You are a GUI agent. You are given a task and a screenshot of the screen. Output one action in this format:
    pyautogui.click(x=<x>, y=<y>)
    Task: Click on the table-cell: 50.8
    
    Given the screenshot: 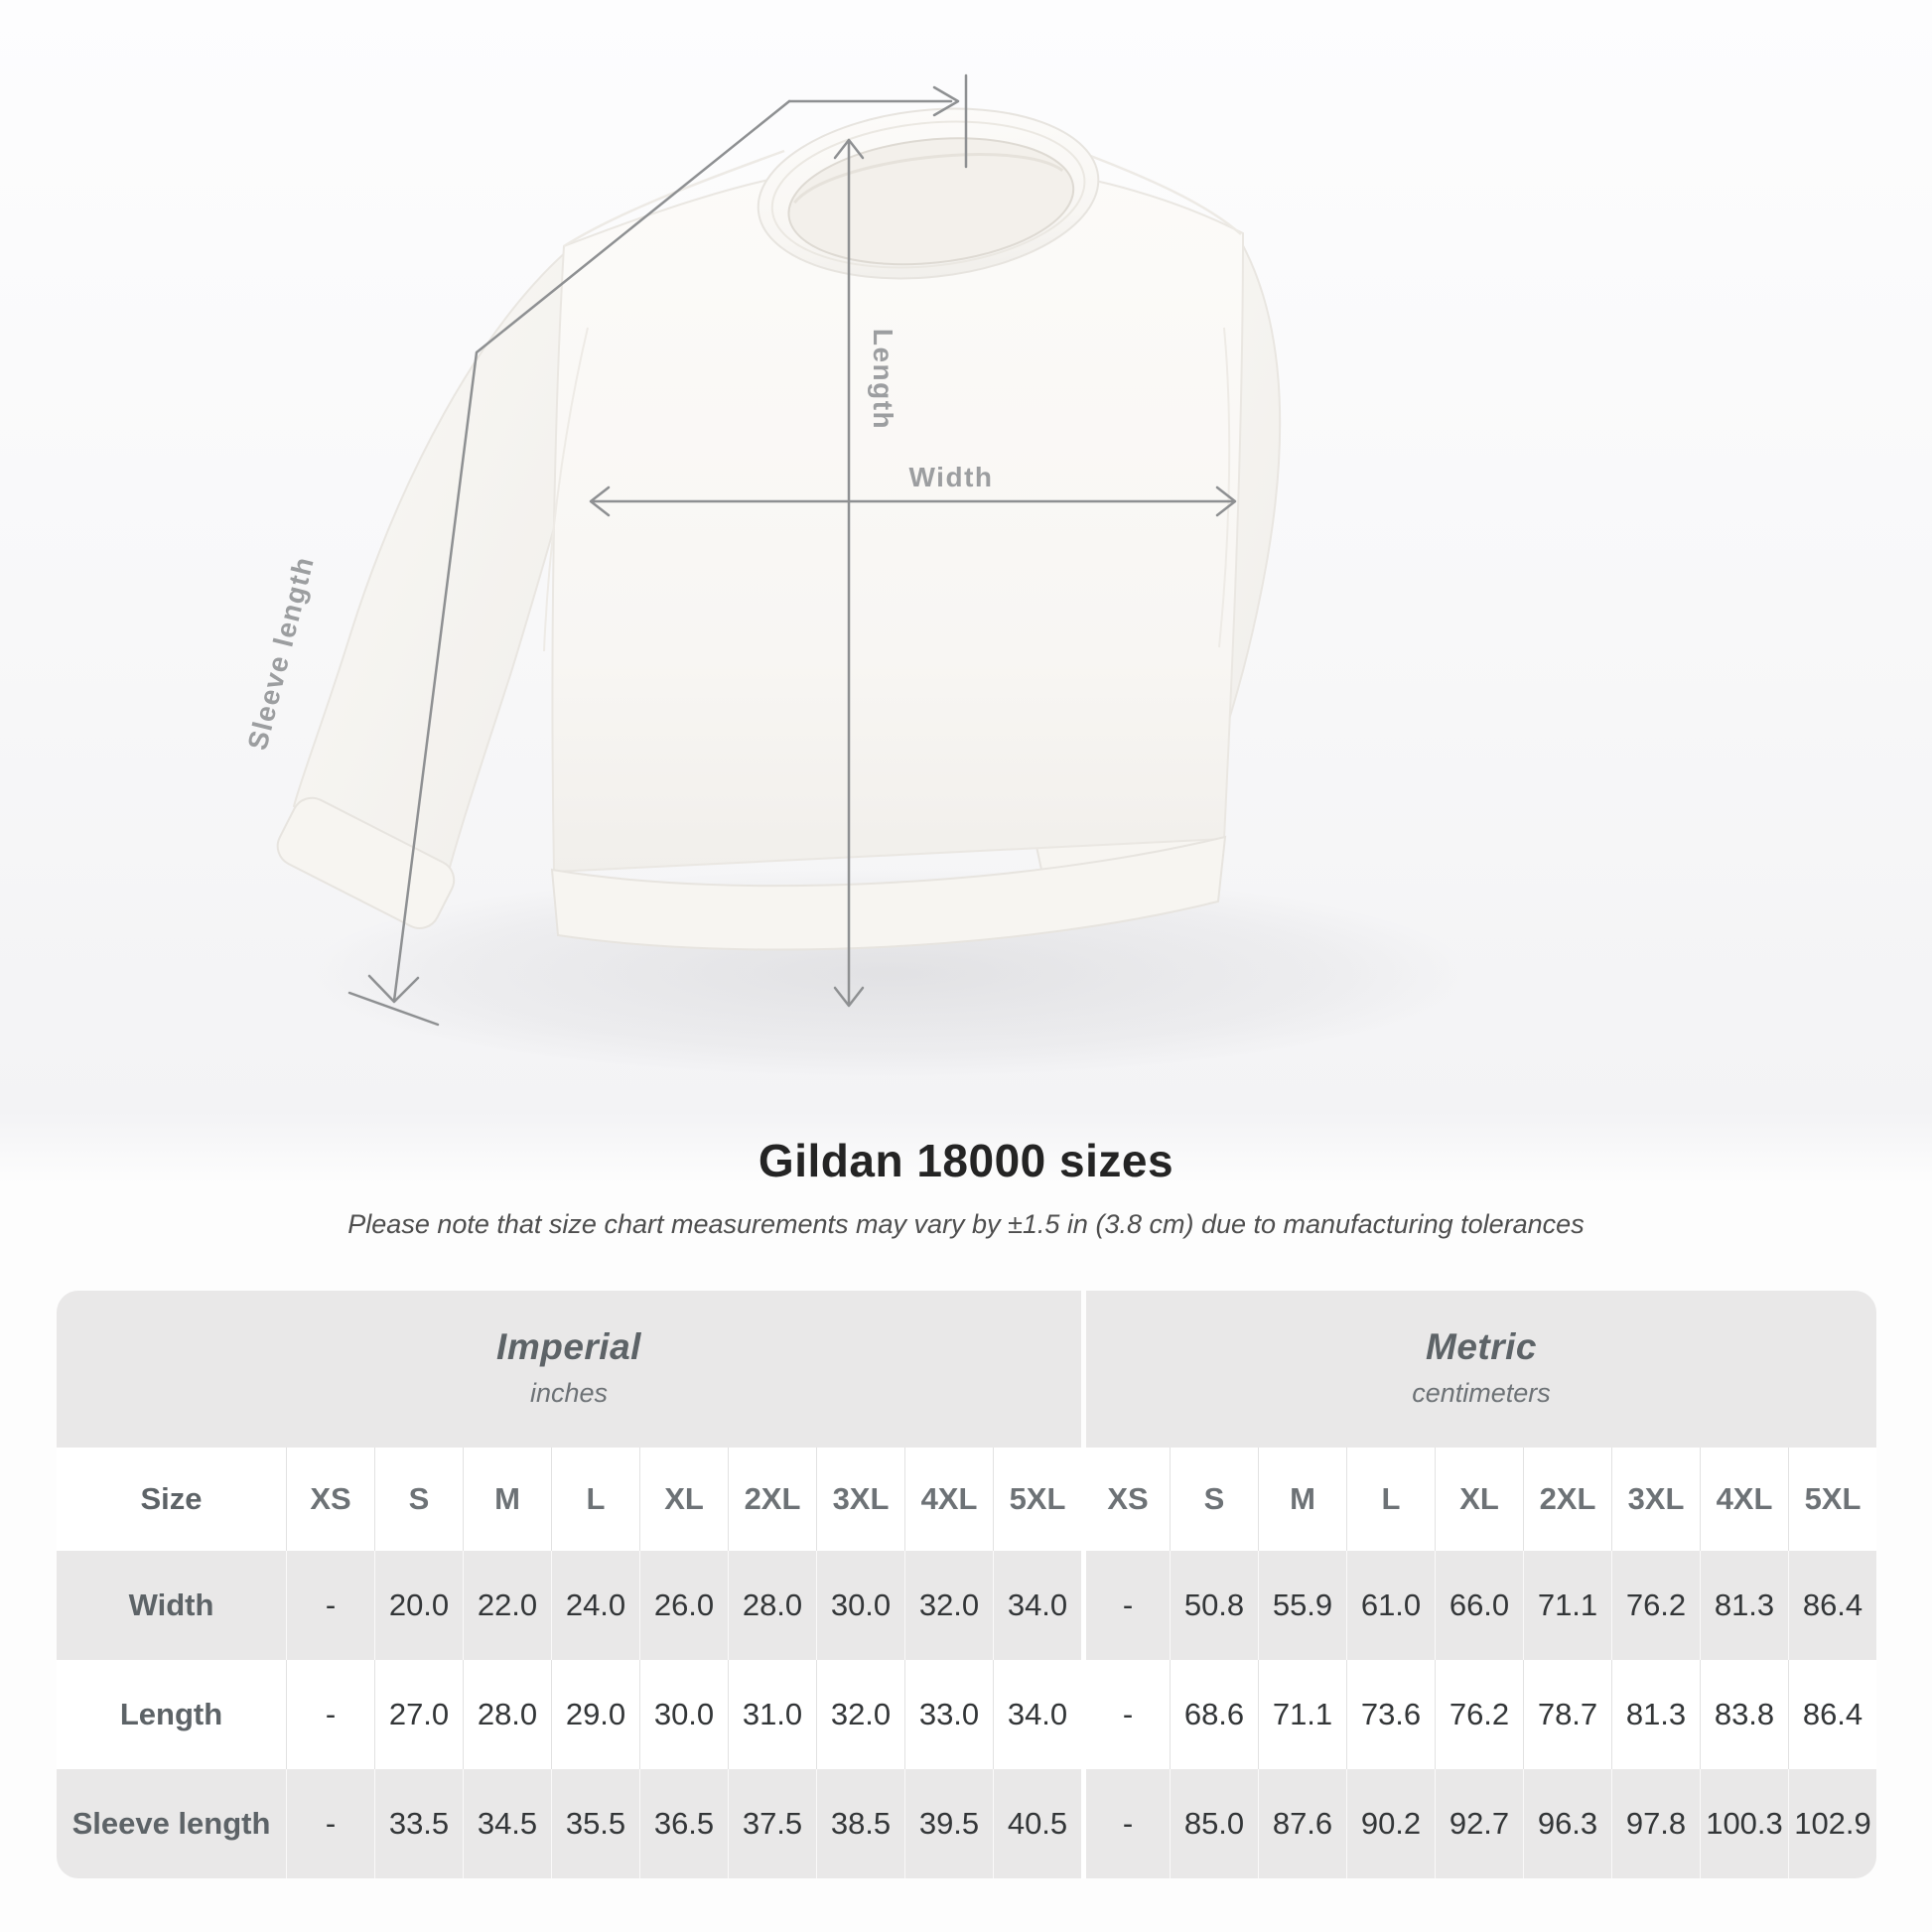 What is the action you would take?
    pyautogui.click(x=1214, y=1605)
    